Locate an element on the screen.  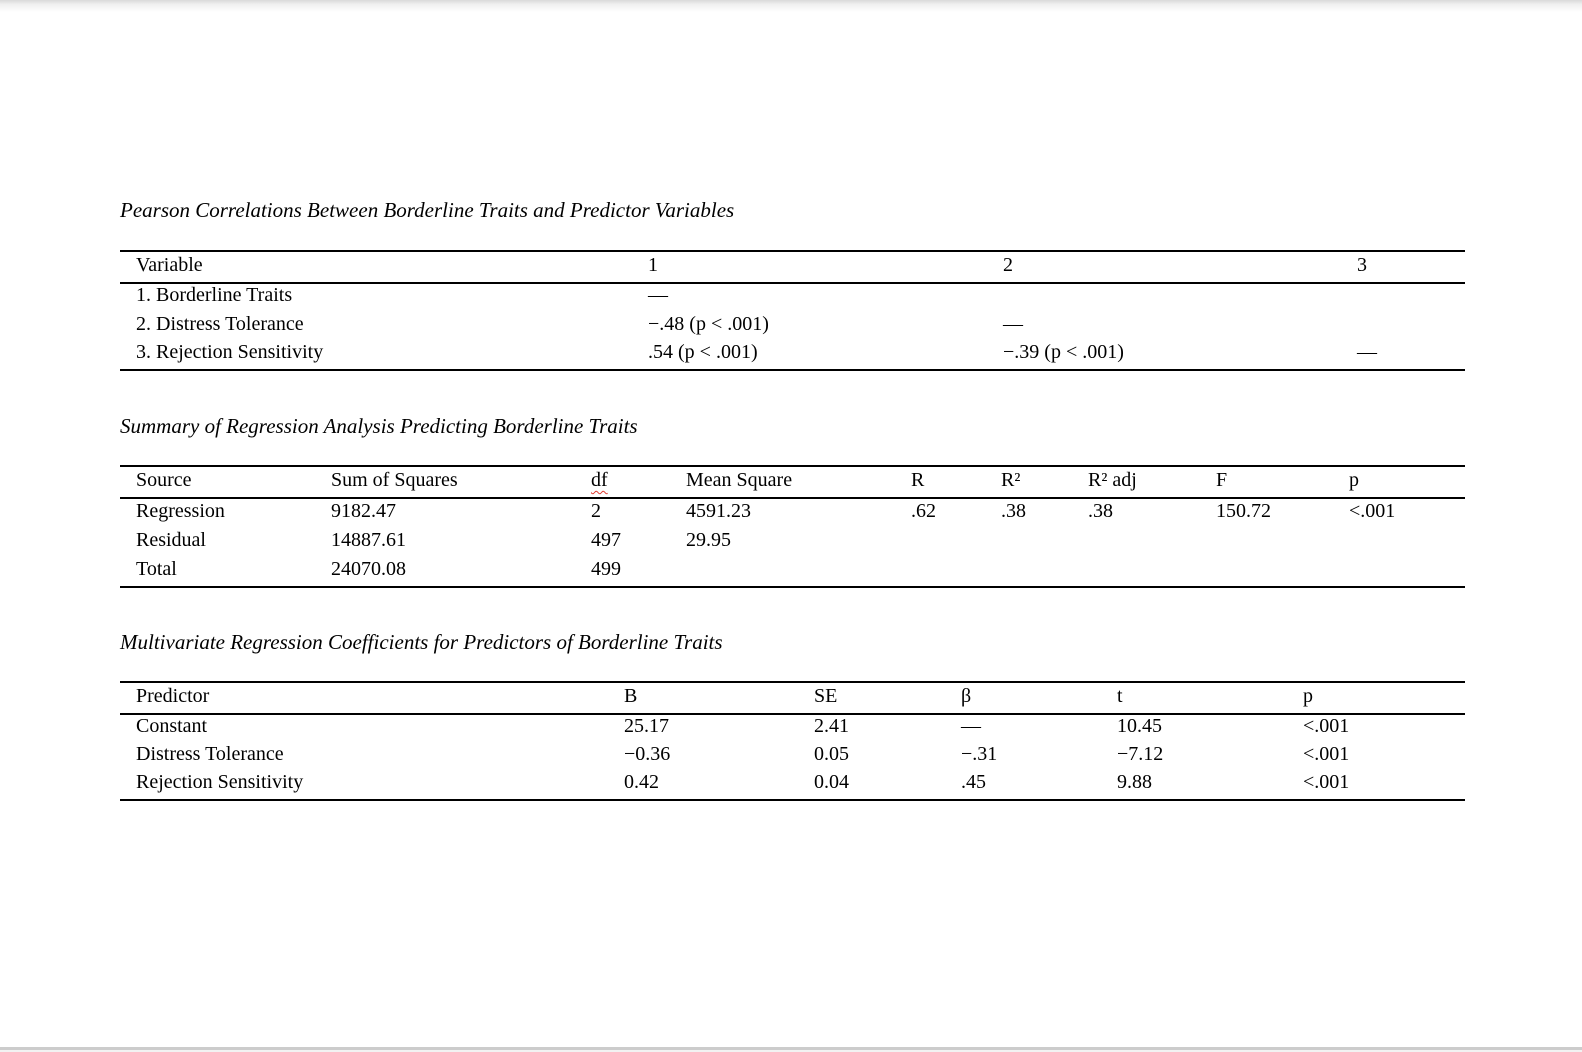
table-row: Residual 14887.61 497 29.95 is located at coordinates (792, 543).